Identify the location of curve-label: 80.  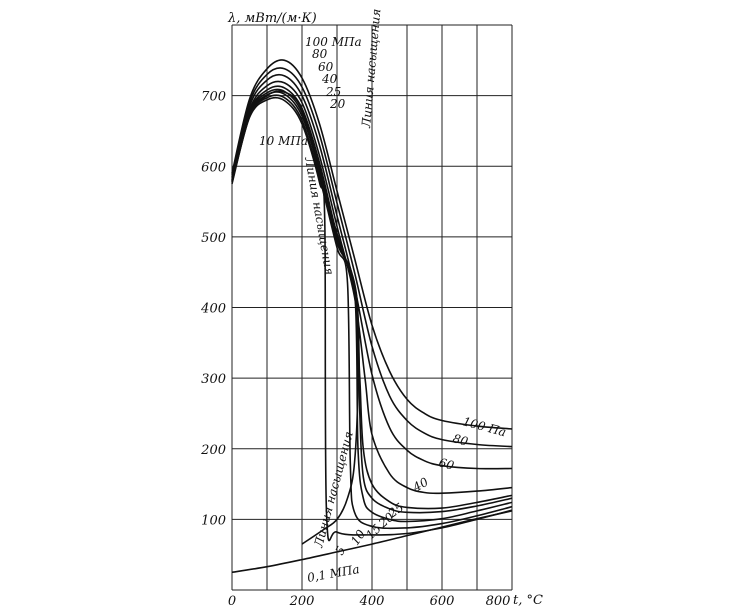
(460, 440).